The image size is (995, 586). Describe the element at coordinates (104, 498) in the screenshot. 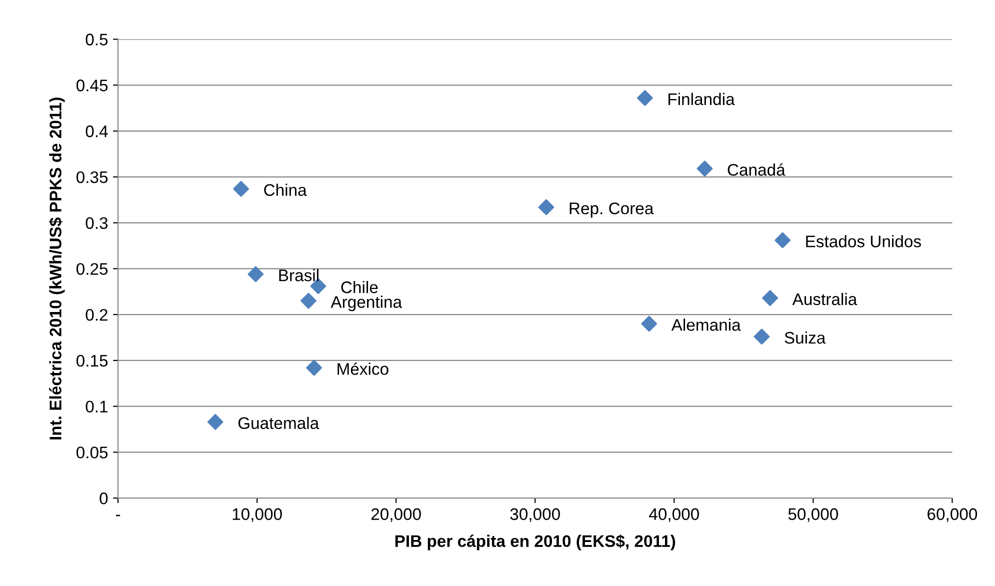

I see `y-tick-label: 0` at that location.